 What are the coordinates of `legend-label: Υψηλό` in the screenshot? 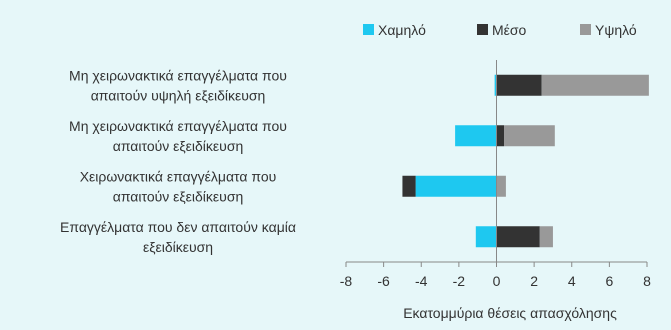 It's located at (616, 30).